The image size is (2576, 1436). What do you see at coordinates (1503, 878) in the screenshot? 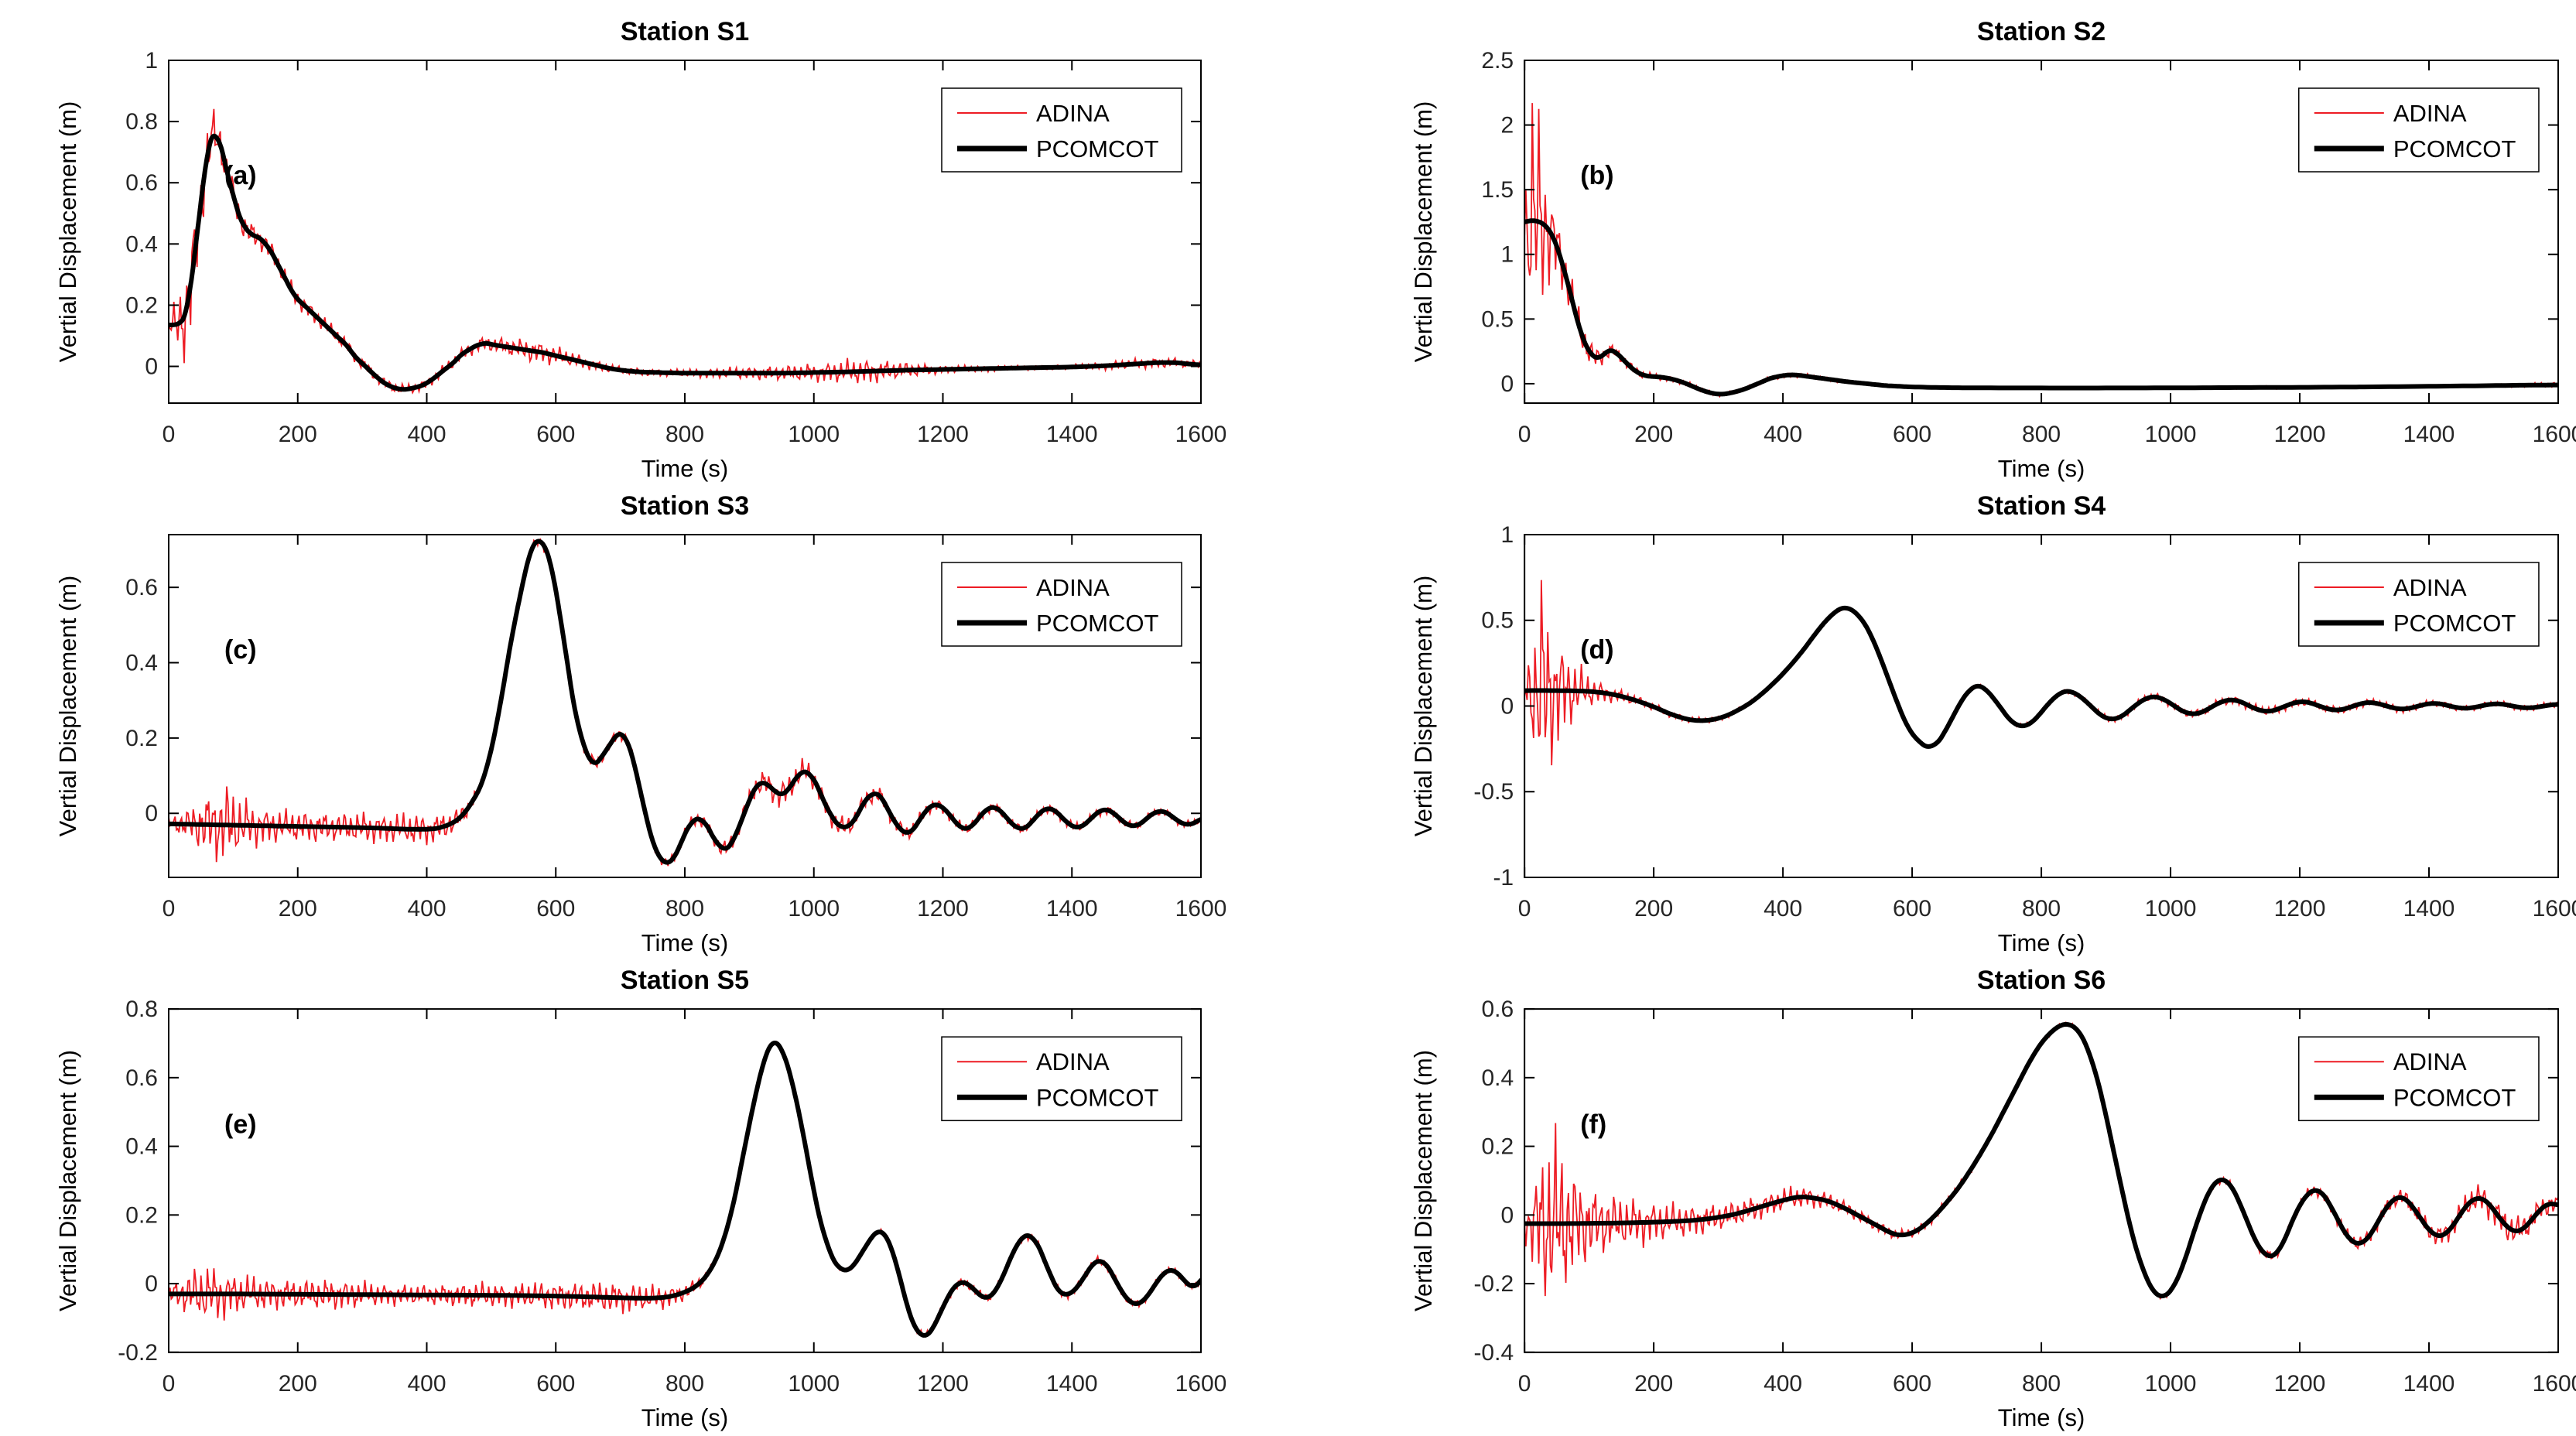
I see `y-tick-label: -1` at bounding box center [1503, 878].